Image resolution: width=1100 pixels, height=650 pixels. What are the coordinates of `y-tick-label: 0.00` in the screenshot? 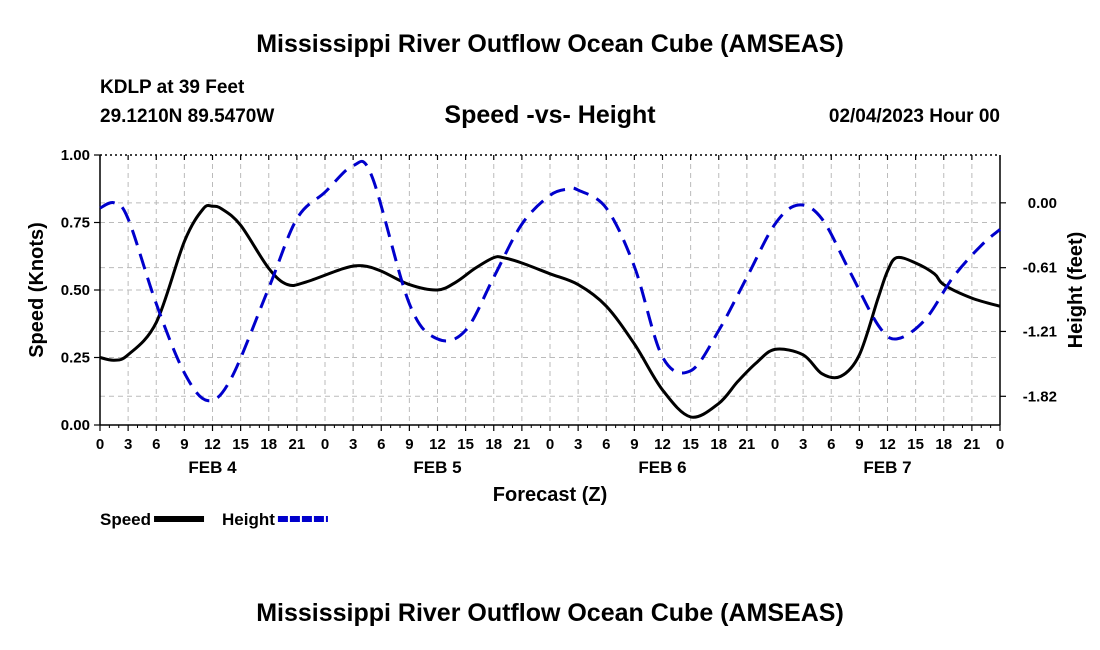 It's located at (75, 425).